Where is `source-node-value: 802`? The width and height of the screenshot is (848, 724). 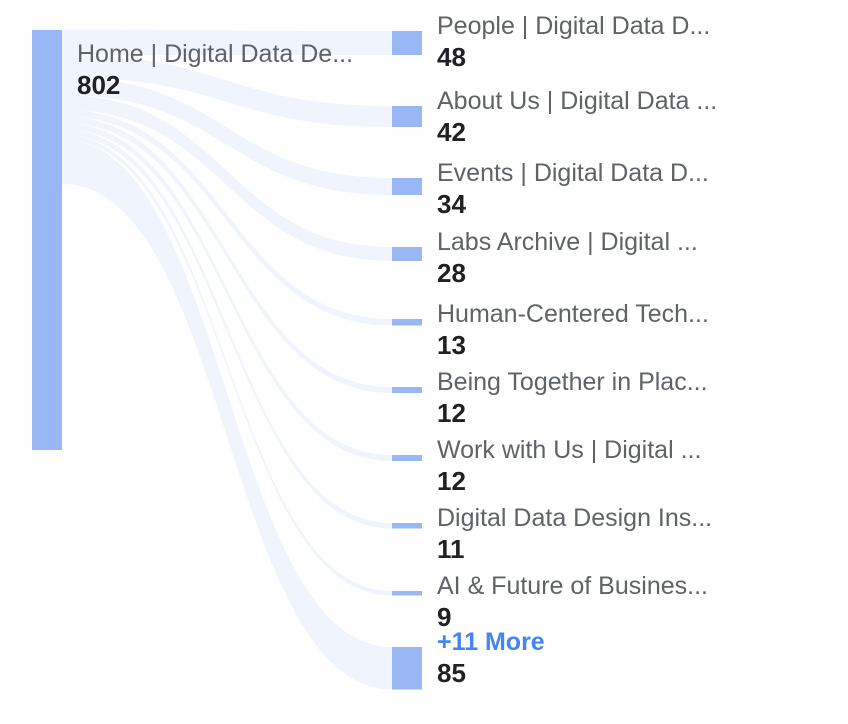 source-node-value: 802 is located at coordinates (98, 85).